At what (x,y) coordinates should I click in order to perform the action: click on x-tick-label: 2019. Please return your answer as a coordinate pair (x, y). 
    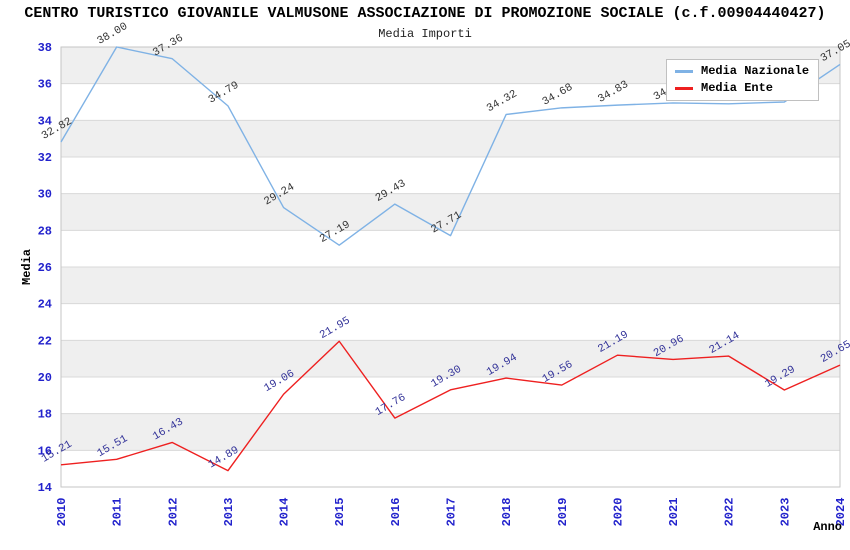
    Looking at the image, I should click on (563, 512).